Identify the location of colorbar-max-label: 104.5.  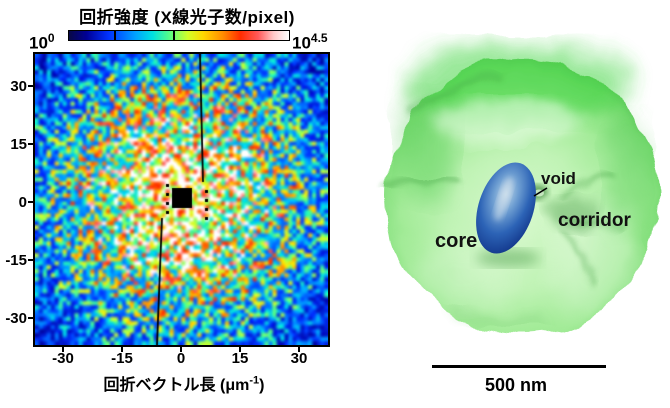
(310, 42).